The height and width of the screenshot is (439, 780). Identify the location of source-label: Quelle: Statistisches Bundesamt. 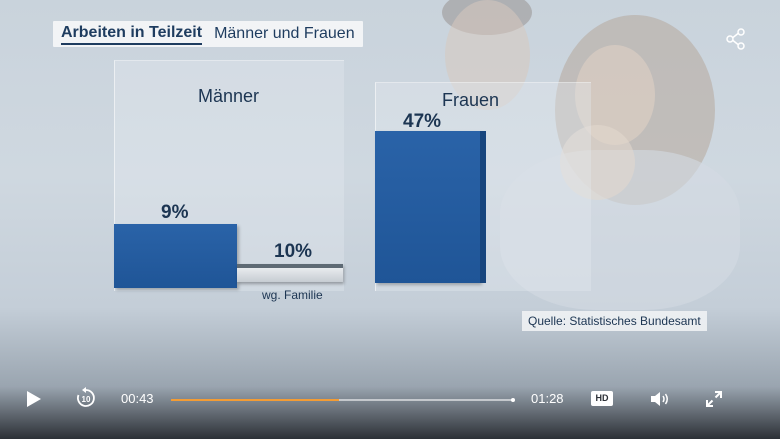
(614, 321).